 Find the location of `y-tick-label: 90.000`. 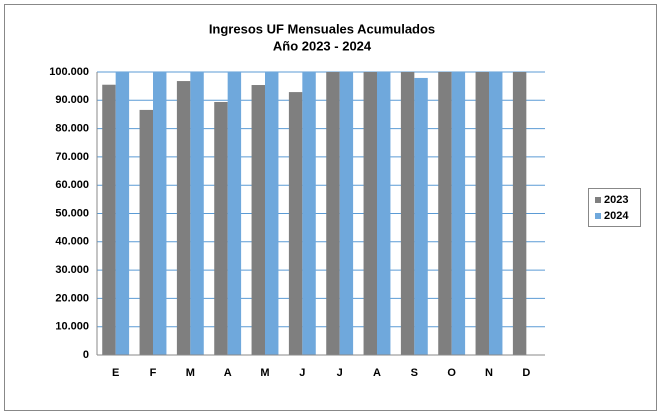

y-tick-label: 90.000 is located at coordinates (72, 100).